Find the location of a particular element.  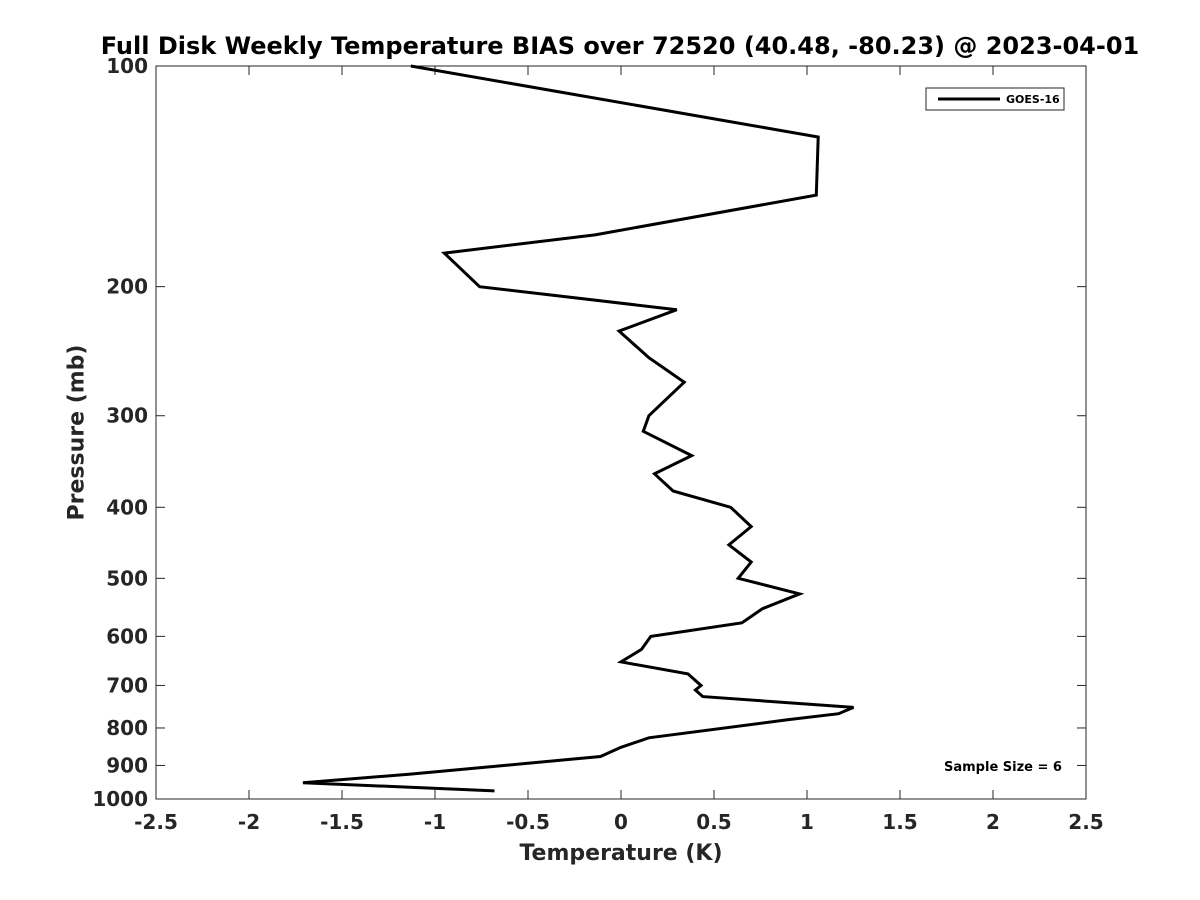

legend-entry-goes-16: GOES-16 is located at coordinates (1033, 99).